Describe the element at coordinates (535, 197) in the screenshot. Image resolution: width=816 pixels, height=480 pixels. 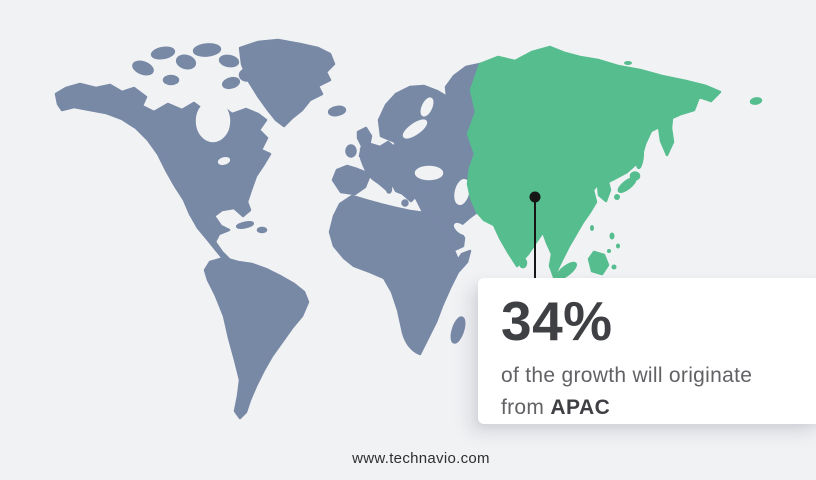
I see `marker-dot` at that location.